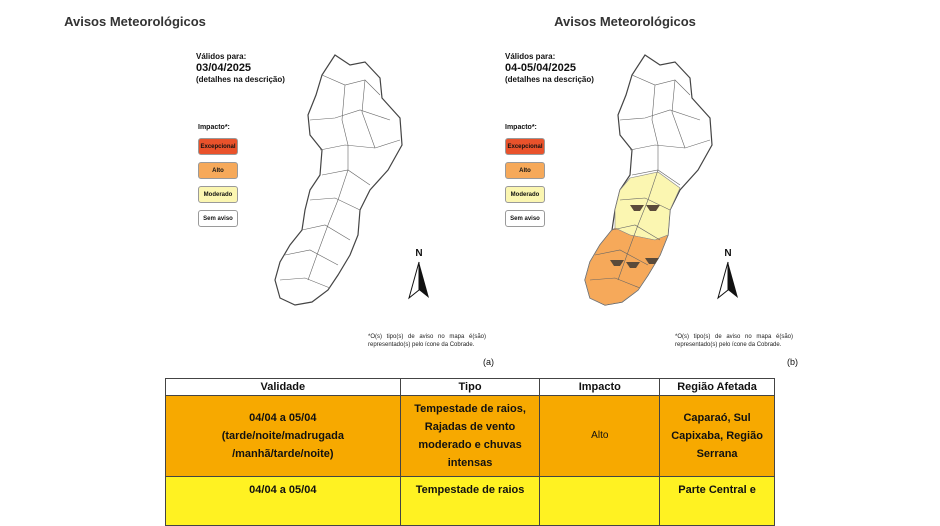 The image size is (940, 526). I want to click on header-validade: Validade, so click(283, 387).